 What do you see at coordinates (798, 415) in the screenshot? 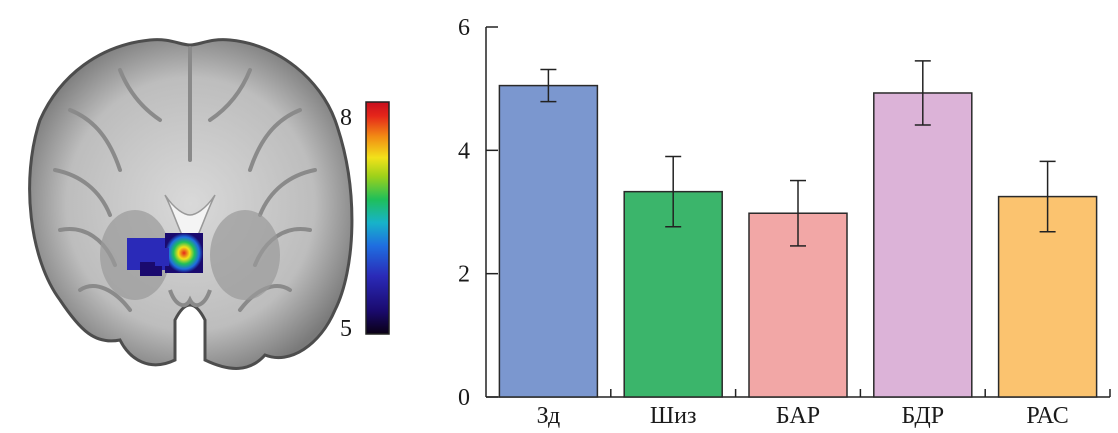
I see `x-category-label: БАР` at bounding box center [798, 415].